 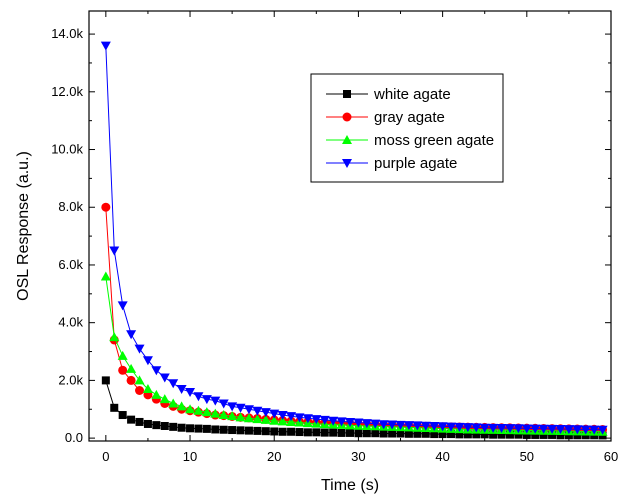 I want to click on legend-label: purple agate, so click(x=415, y=163).